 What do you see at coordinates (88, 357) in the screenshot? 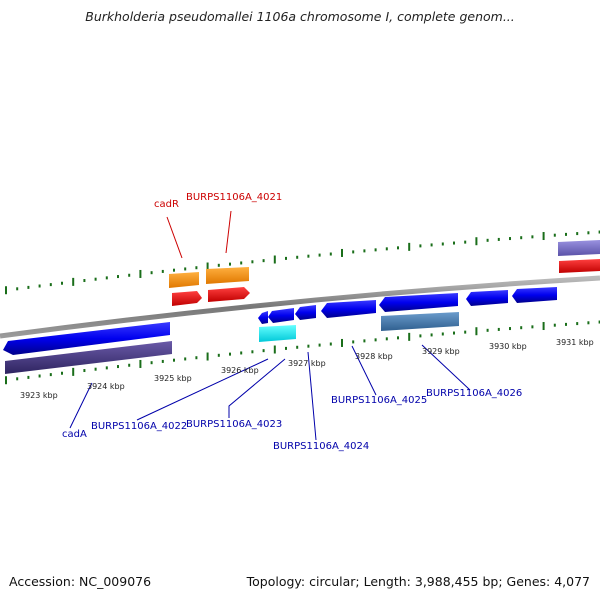
I see `gene-purple-feature` at bounding box center [88, 357].